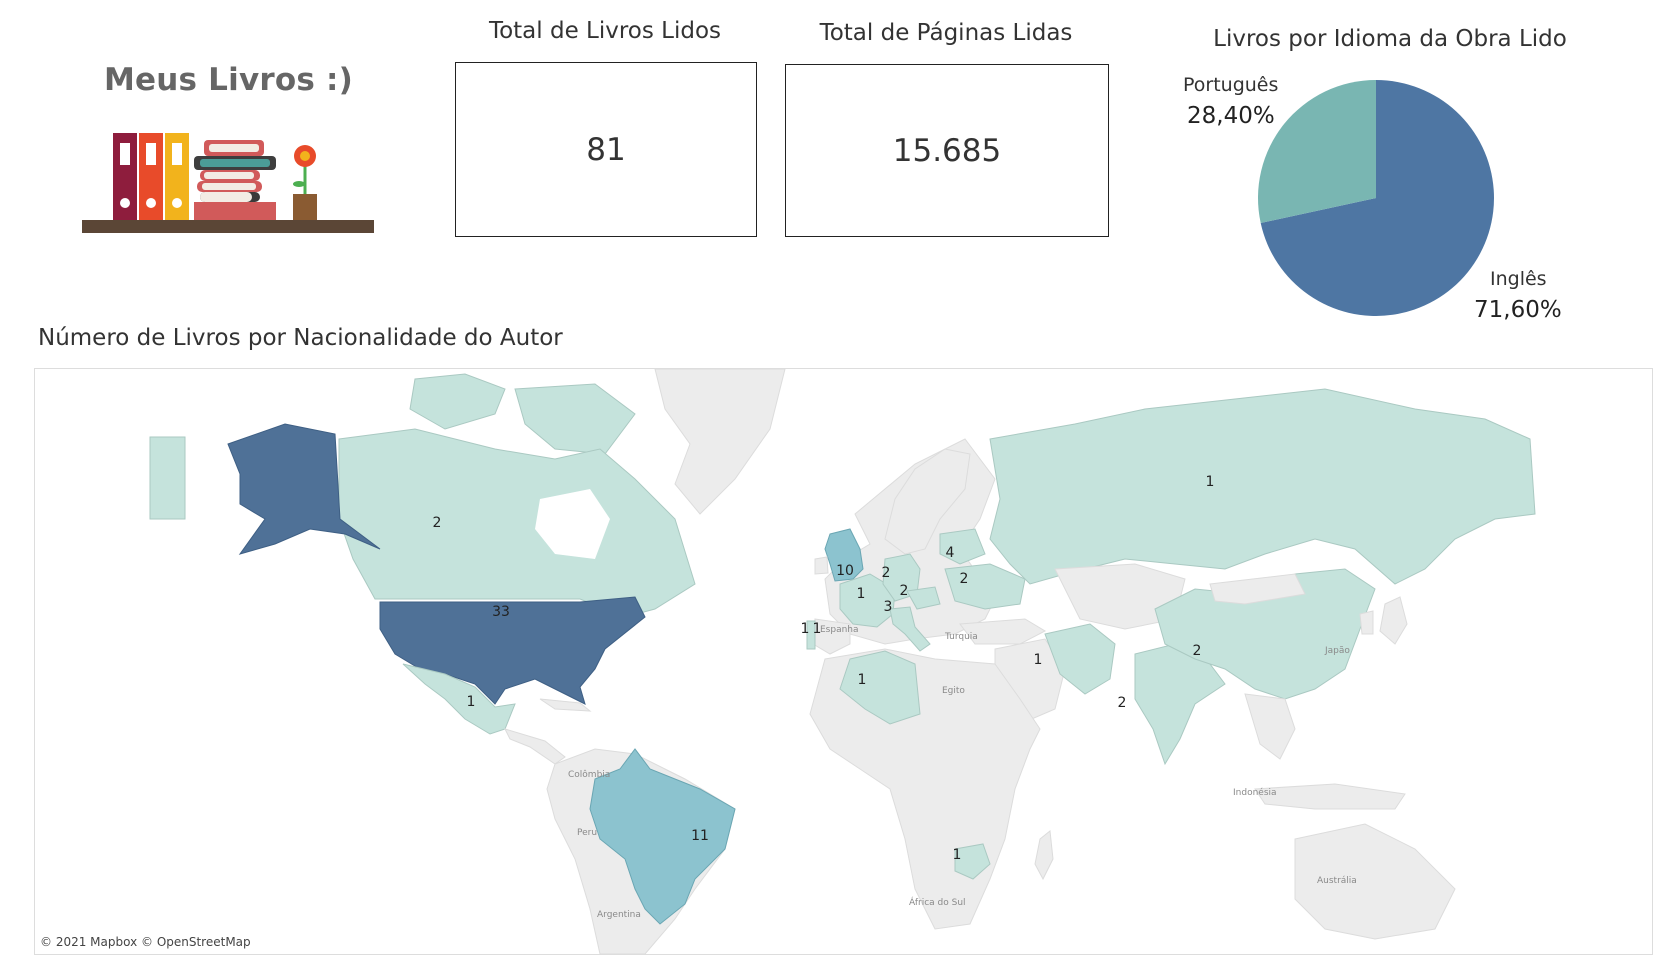 The width and height of the screenshot is (1672, 968). What do you see at coordinates (805, 629) in the screenshot?
I see `count-spain: 1` at bounding box center [805, 629].